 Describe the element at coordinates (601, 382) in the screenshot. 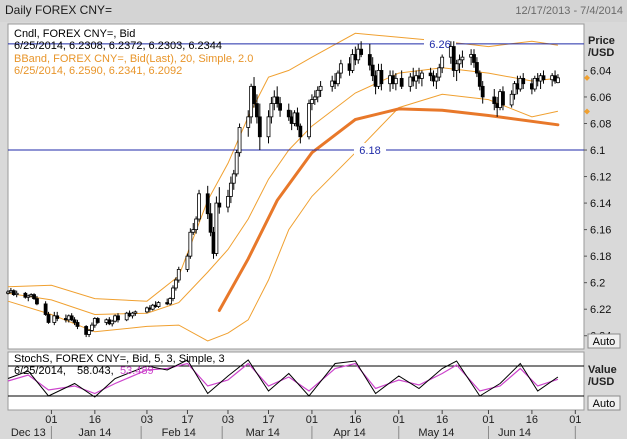

I see `value-axis-title-line2: /USD` at that location.